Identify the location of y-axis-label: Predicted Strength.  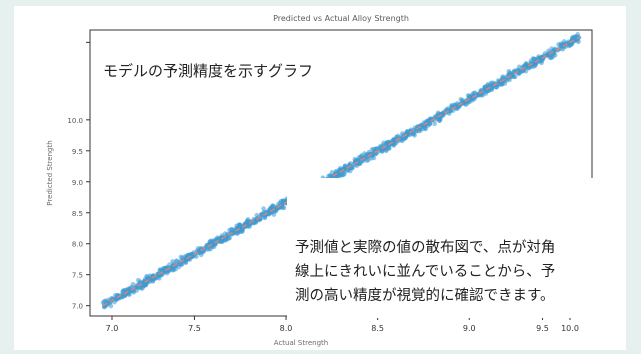
(50, 172).